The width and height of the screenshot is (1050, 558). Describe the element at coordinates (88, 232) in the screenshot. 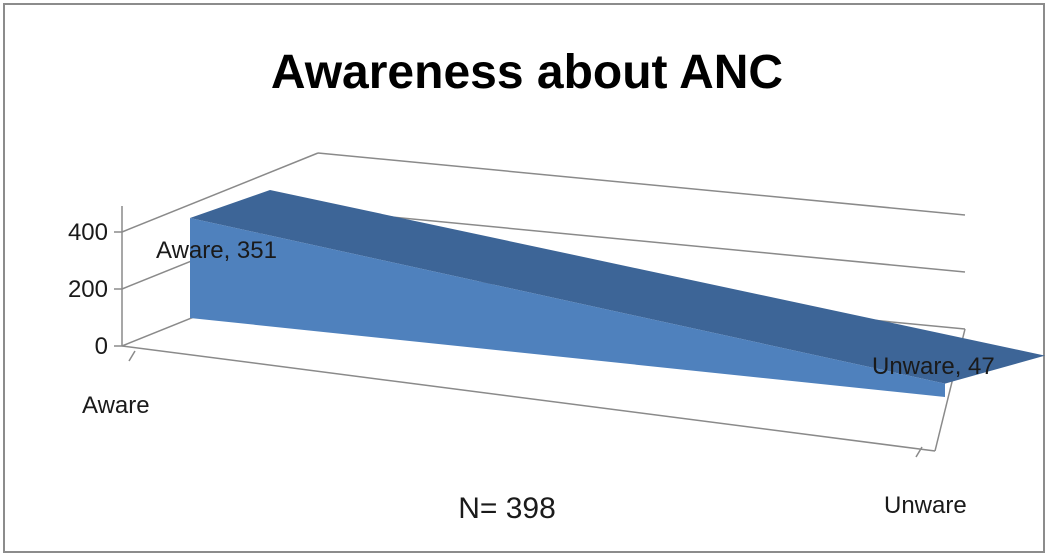

I see `y-tick-label: 400` at that location.